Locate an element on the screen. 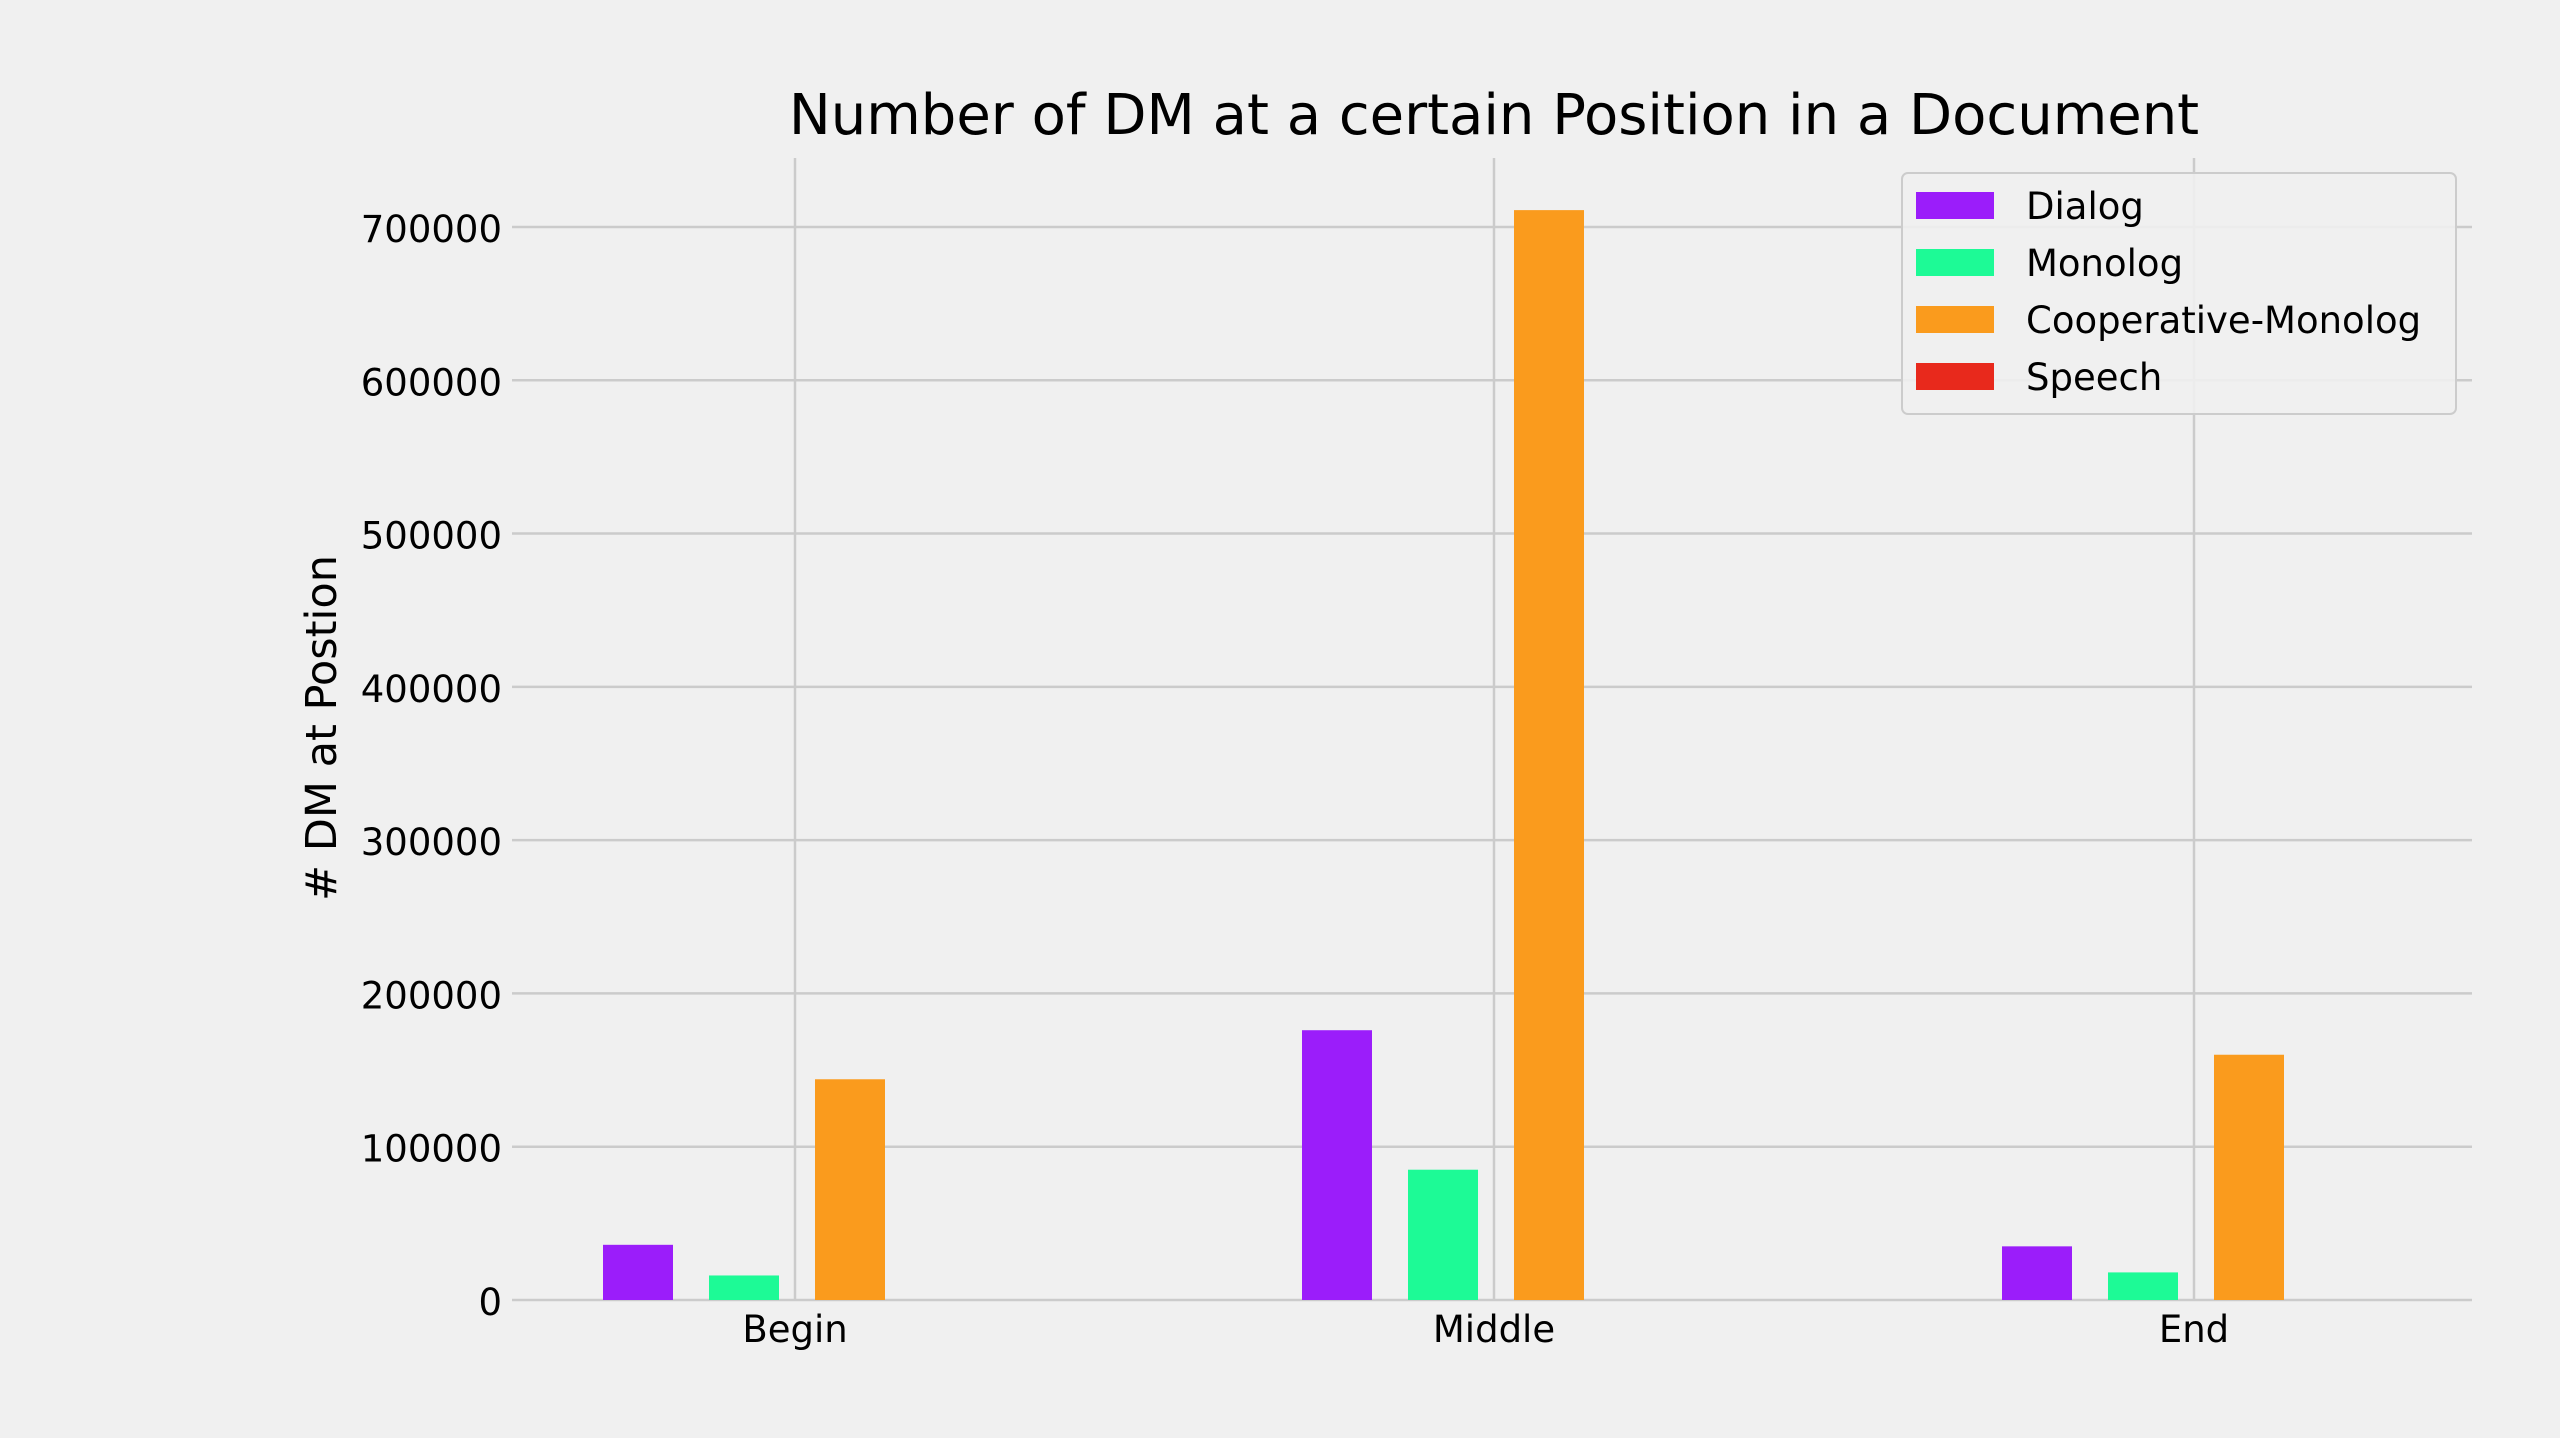  legend-label: Speech is located at coordinates (2094, 377).